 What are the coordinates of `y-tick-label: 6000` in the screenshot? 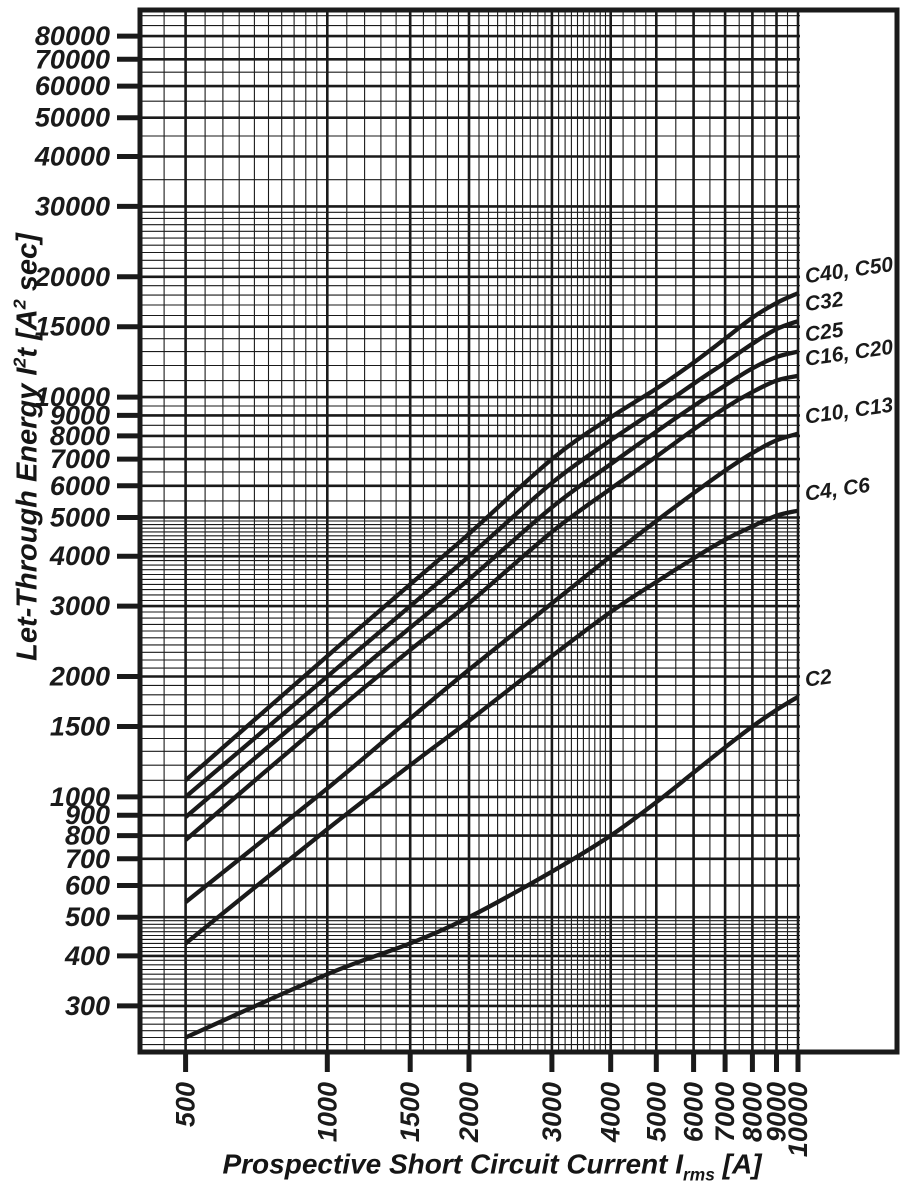 It's located at (80, 486).